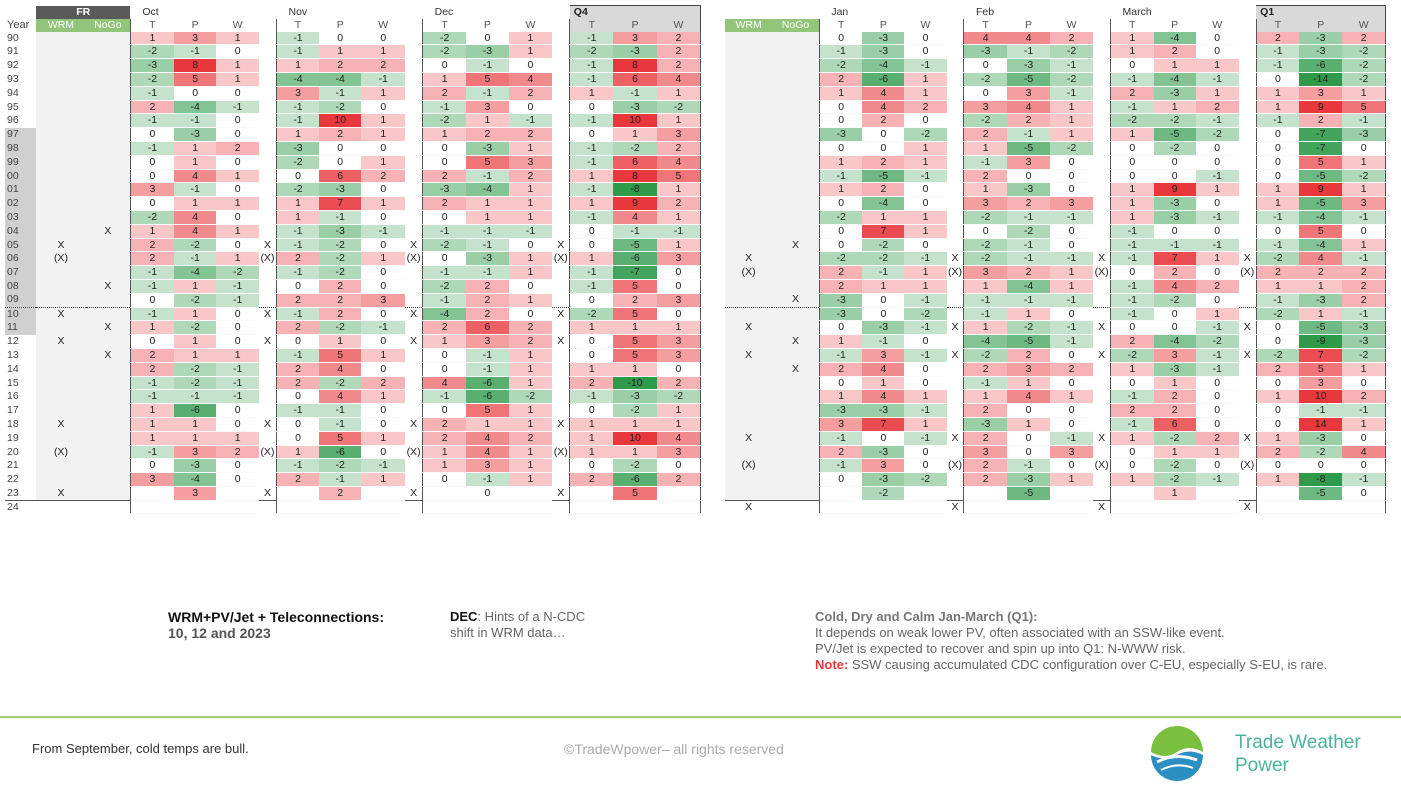 The width and height of the screenshot is (1401, 788). I want to click on brand-line1: Trade Weather, so click(1298, 742).